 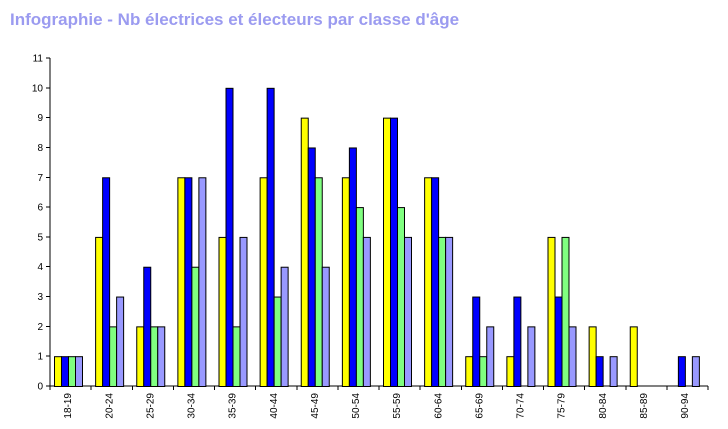 What do you see at coordinates (479, 406) in the screenshot?
I see `x-tick-label: 65-69` at bounding box center [479, 406].